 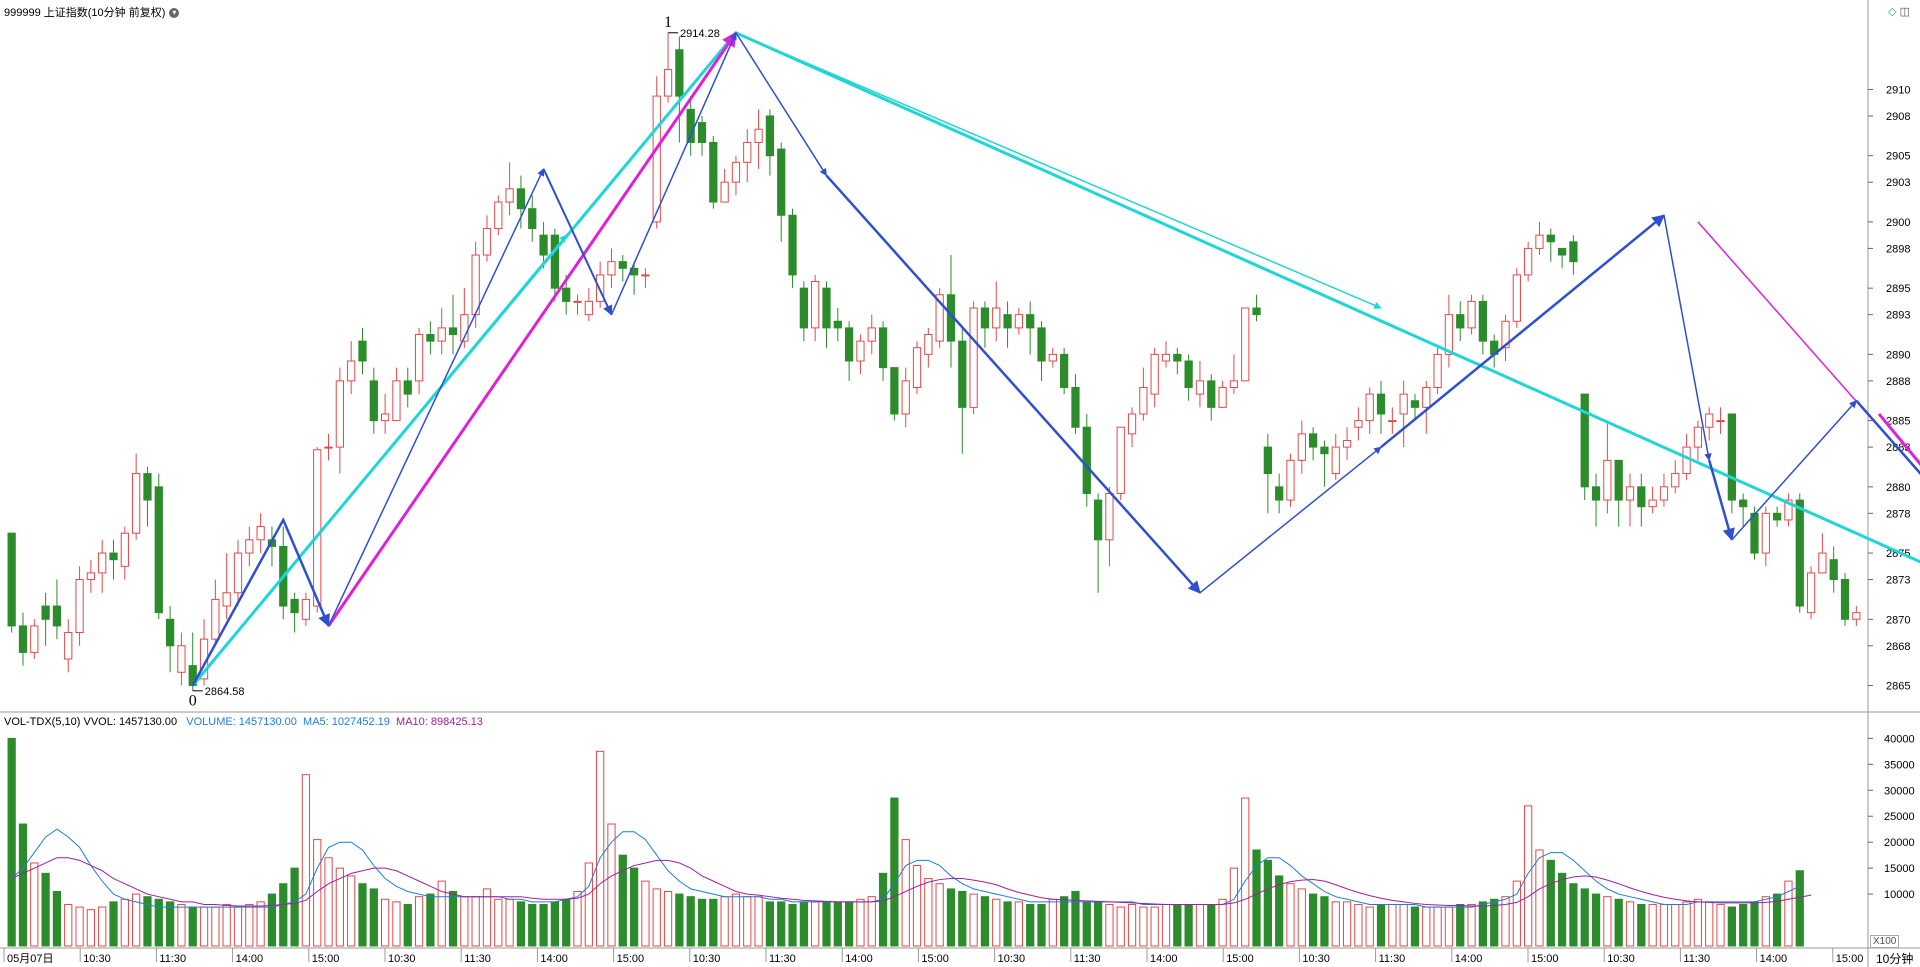 I want to click on y-tick-label: 2878, so click(x=1898, y=514).